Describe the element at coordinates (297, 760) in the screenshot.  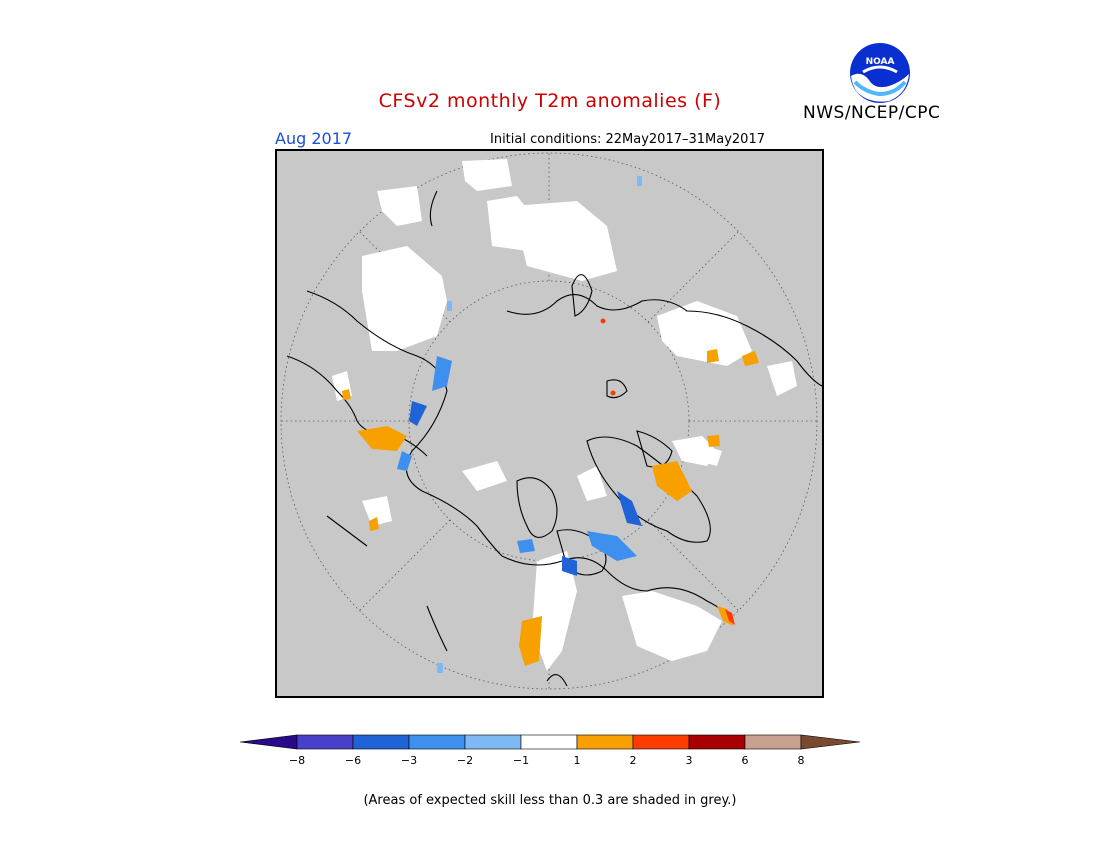
I see `colorbar-tick-label: −8` at that location.